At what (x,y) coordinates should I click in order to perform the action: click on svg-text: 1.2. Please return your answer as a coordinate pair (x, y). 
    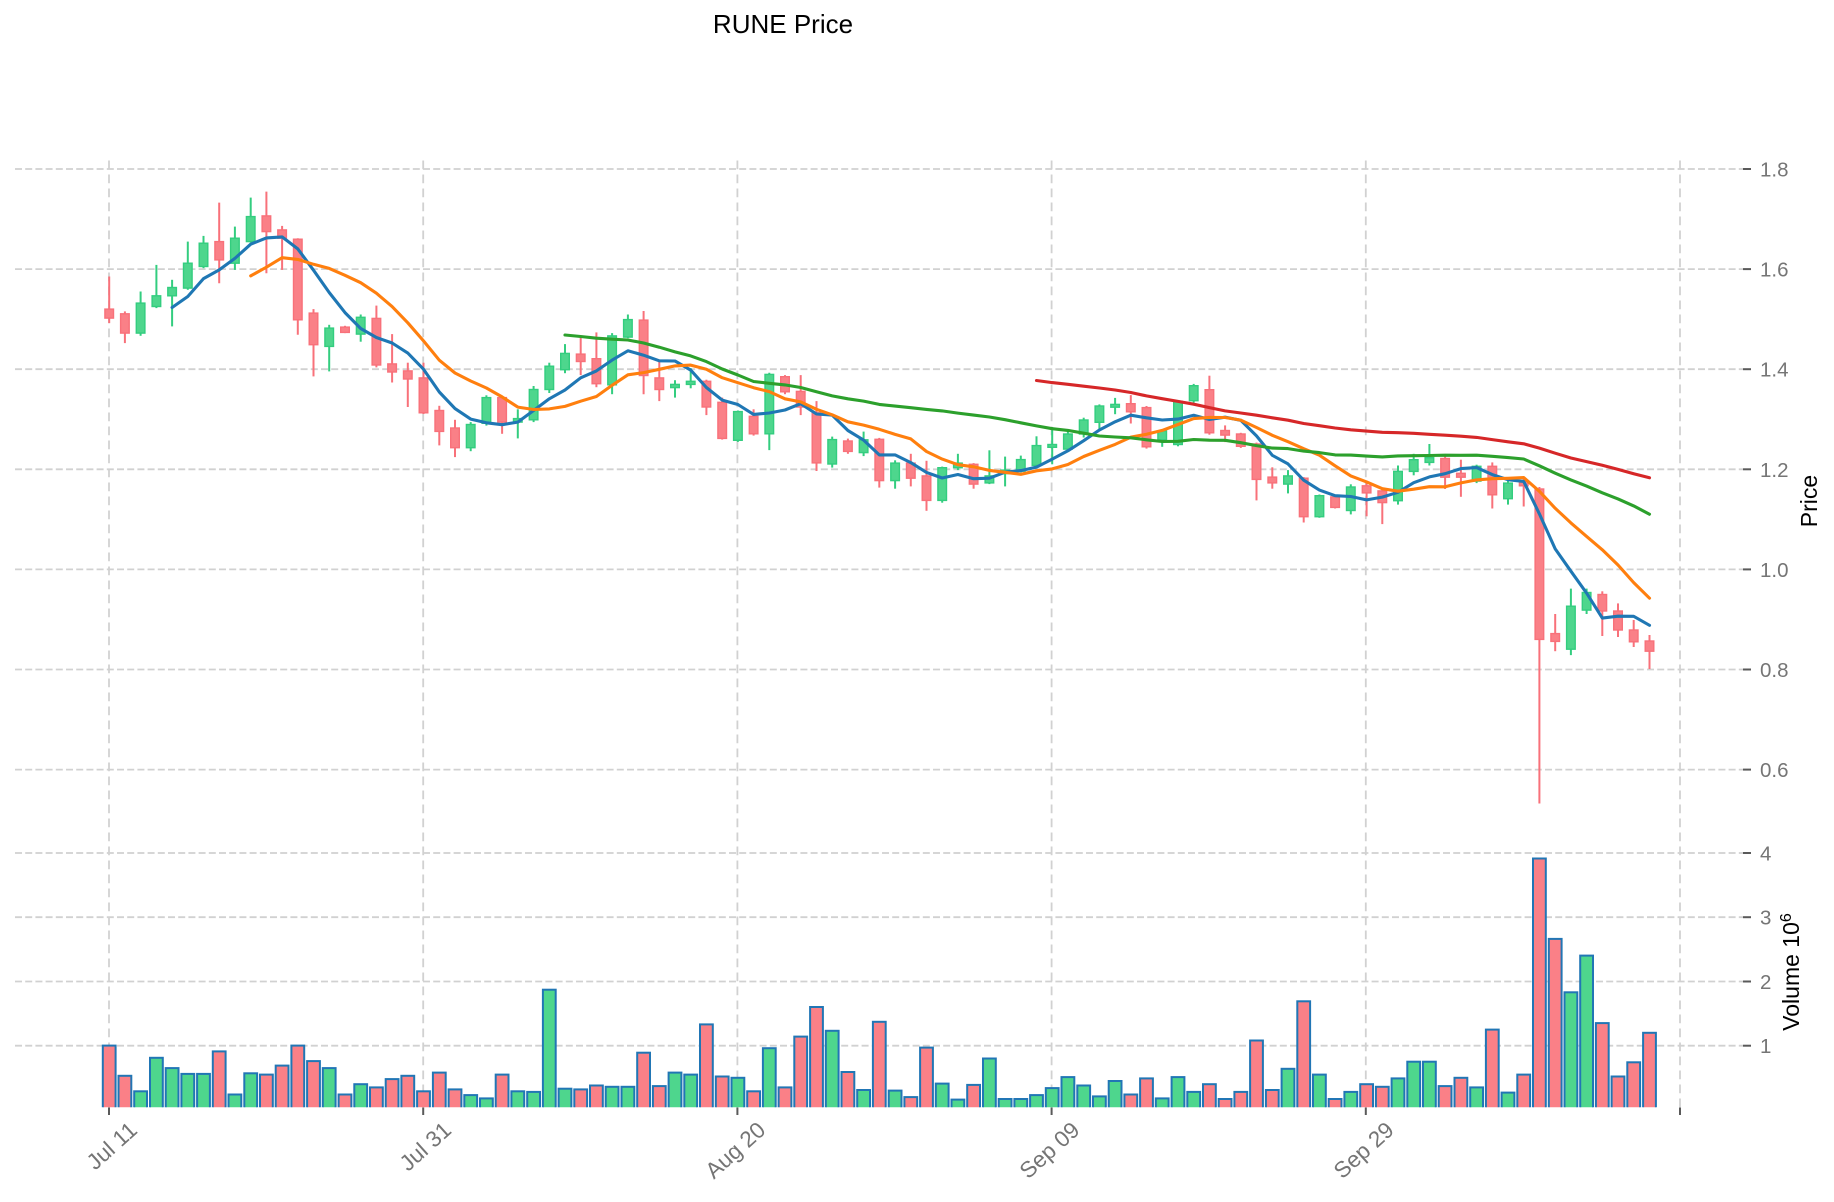
    Looking at the image, I should click on (1774, 470).